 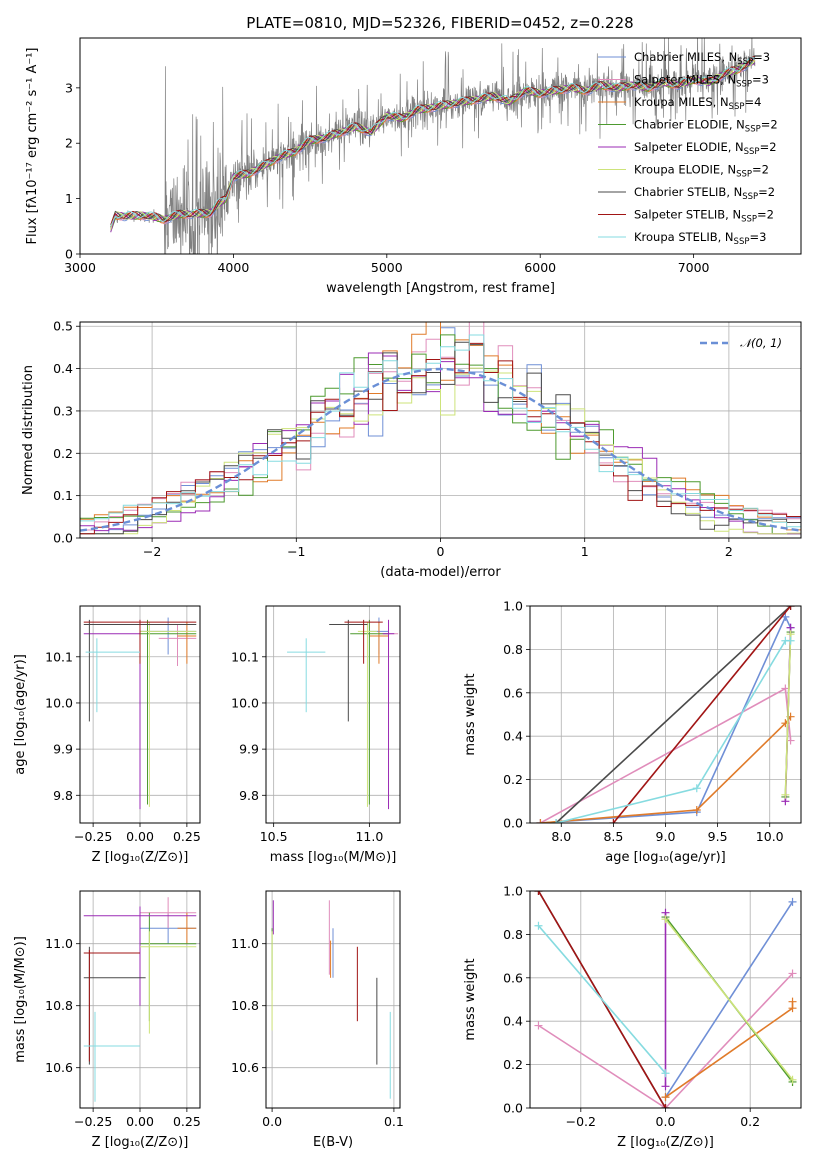 I want to click on x-tick-label: 5000, so click(x=387, y=267).